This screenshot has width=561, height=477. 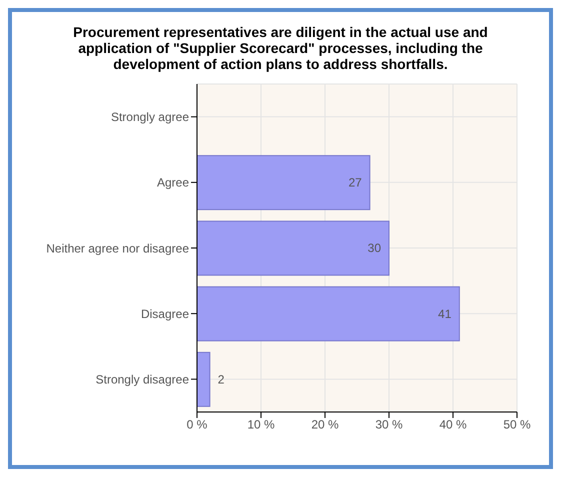 What do you see at coordinates (453, 425) in the screenshot?
I see `x-tick-label: 40 %` at bounding box center [453, 425].